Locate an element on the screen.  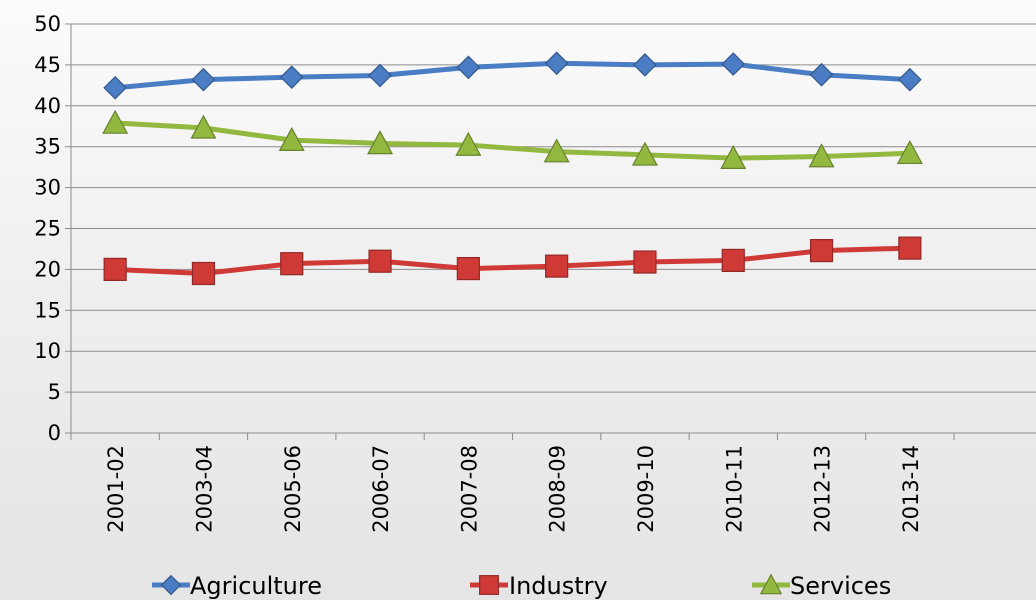
y-tick-label: 20 is located at coordinates (47, 269).